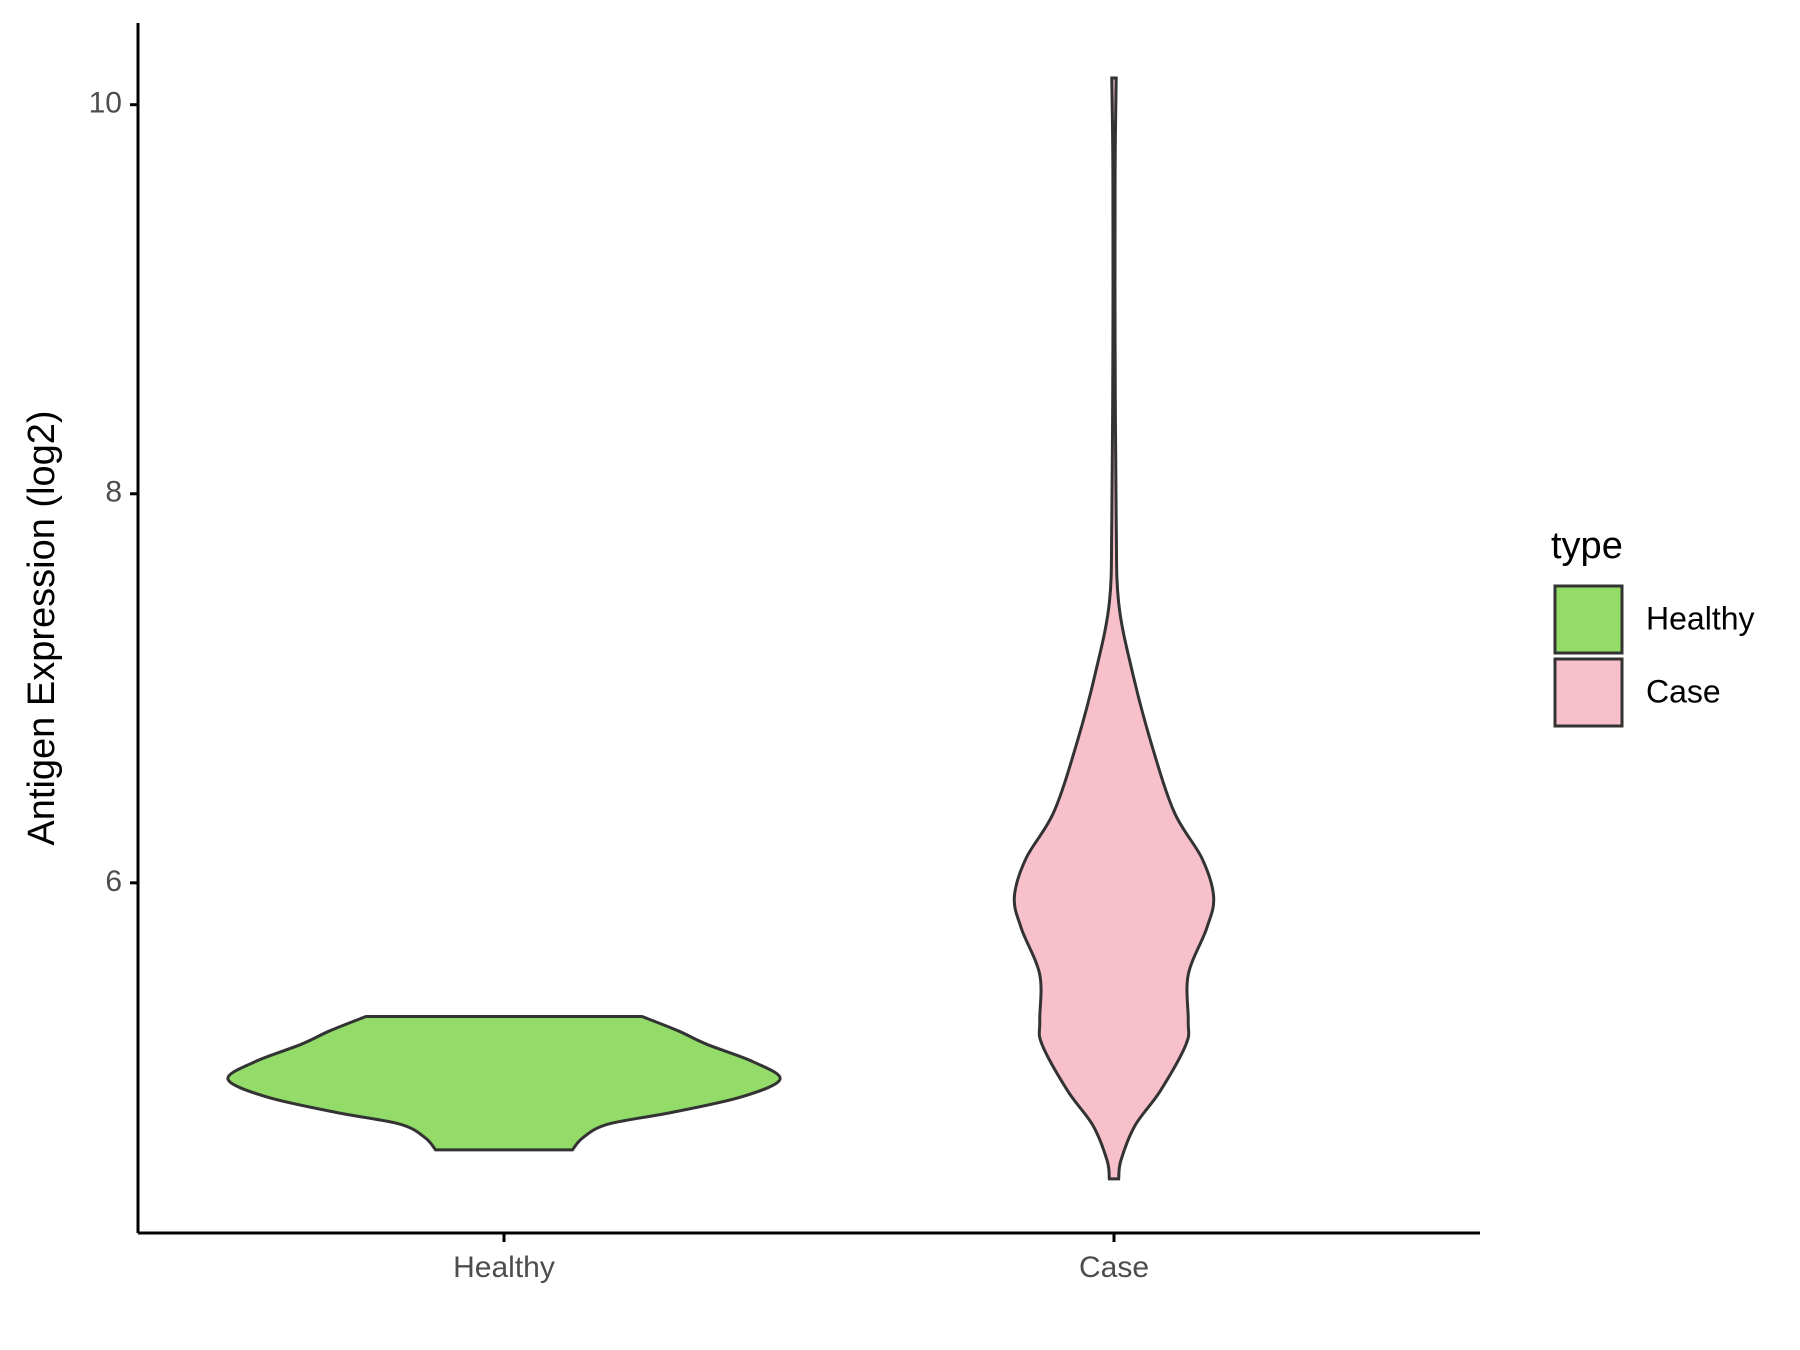 The height and width of the screenshot is (1350, 1800). Describe the element at coordinates (113, 881) in the screenshot. I see `y-tick-label: 6` at that location.